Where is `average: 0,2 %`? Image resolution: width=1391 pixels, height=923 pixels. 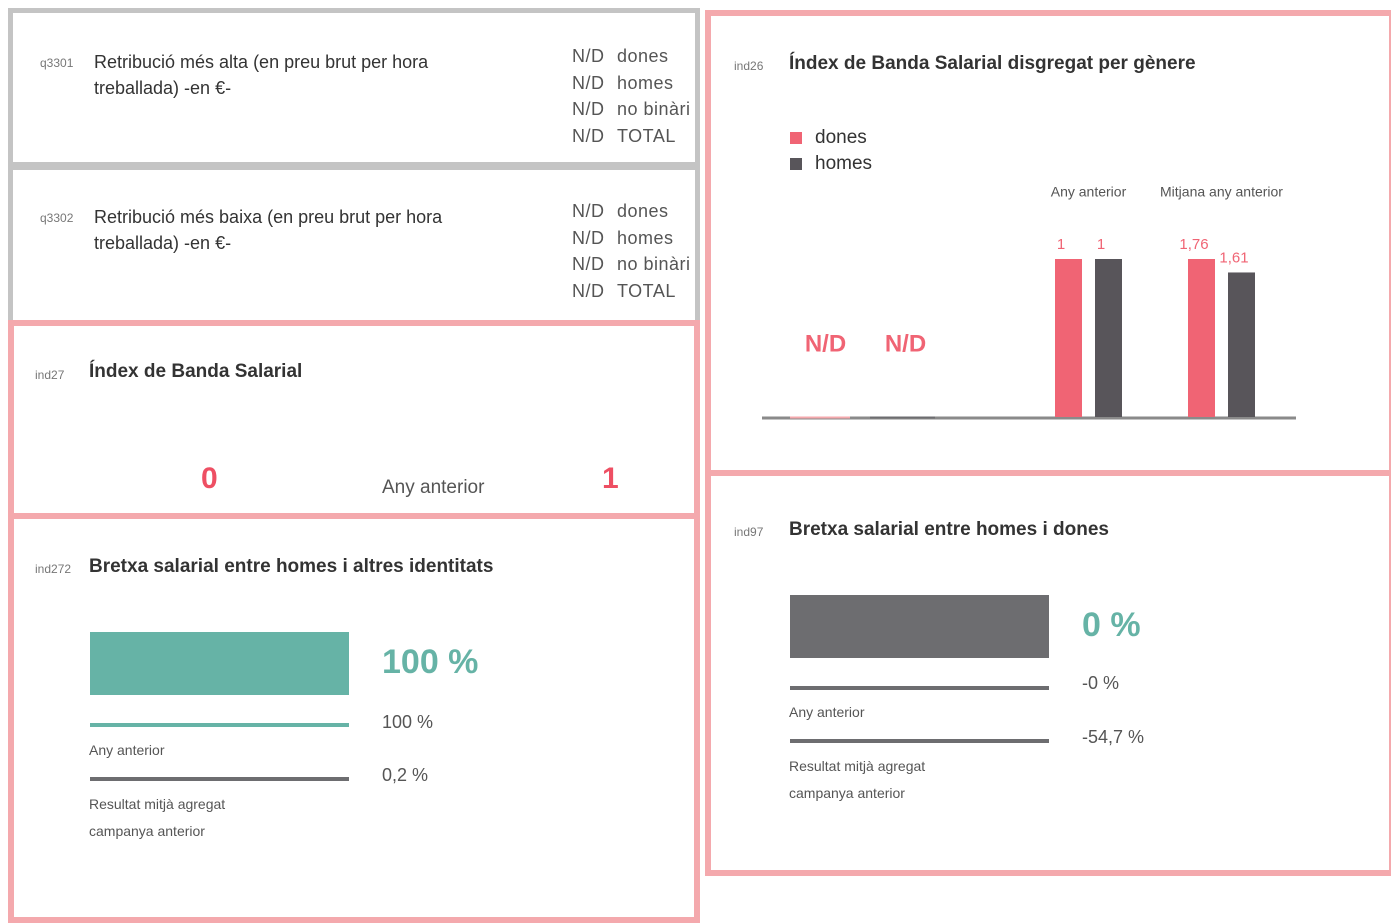 average: 0,2 % is located at coordinates (405, 775).